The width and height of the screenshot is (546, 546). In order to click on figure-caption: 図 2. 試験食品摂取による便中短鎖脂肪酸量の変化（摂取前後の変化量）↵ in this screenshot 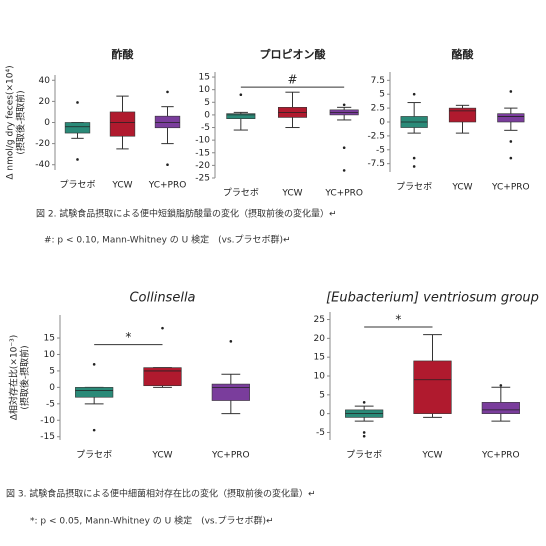, I will do `click(186, 214)`.